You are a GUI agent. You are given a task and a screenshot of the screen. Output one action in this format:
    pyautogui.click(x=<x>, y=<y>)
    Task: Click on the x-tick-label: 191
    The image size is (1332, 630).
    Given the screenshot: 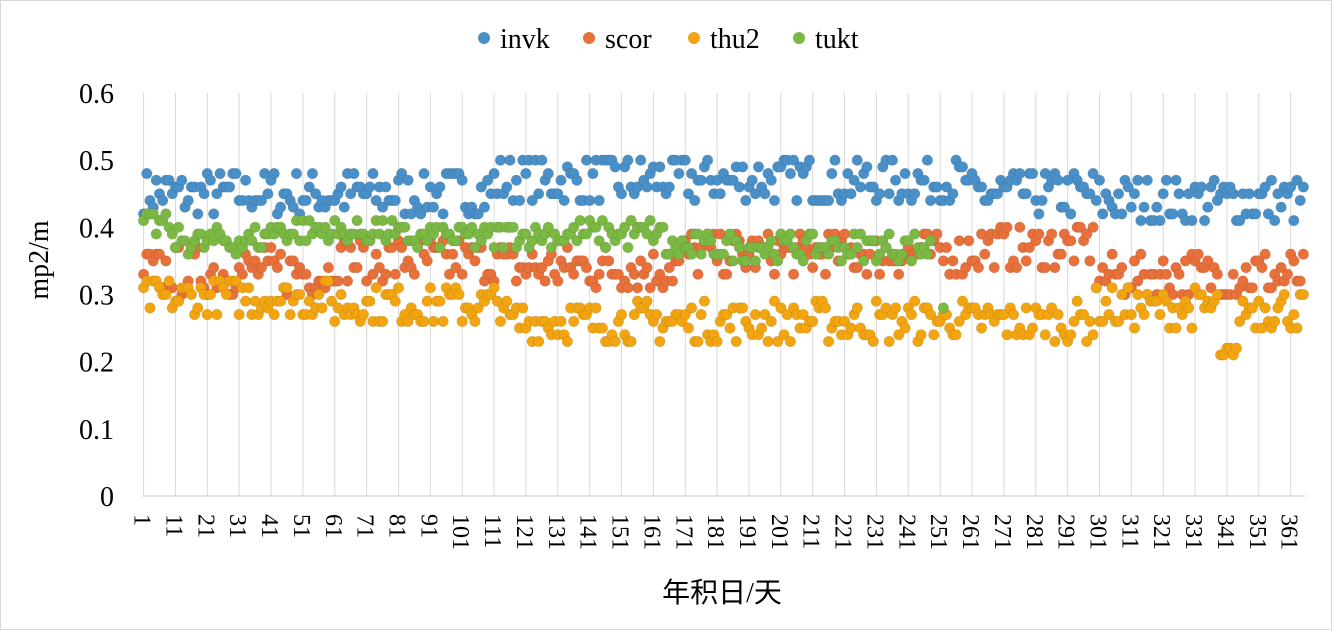 What is the action you would take?
    pyautogui.click(x=747, y=532)
    